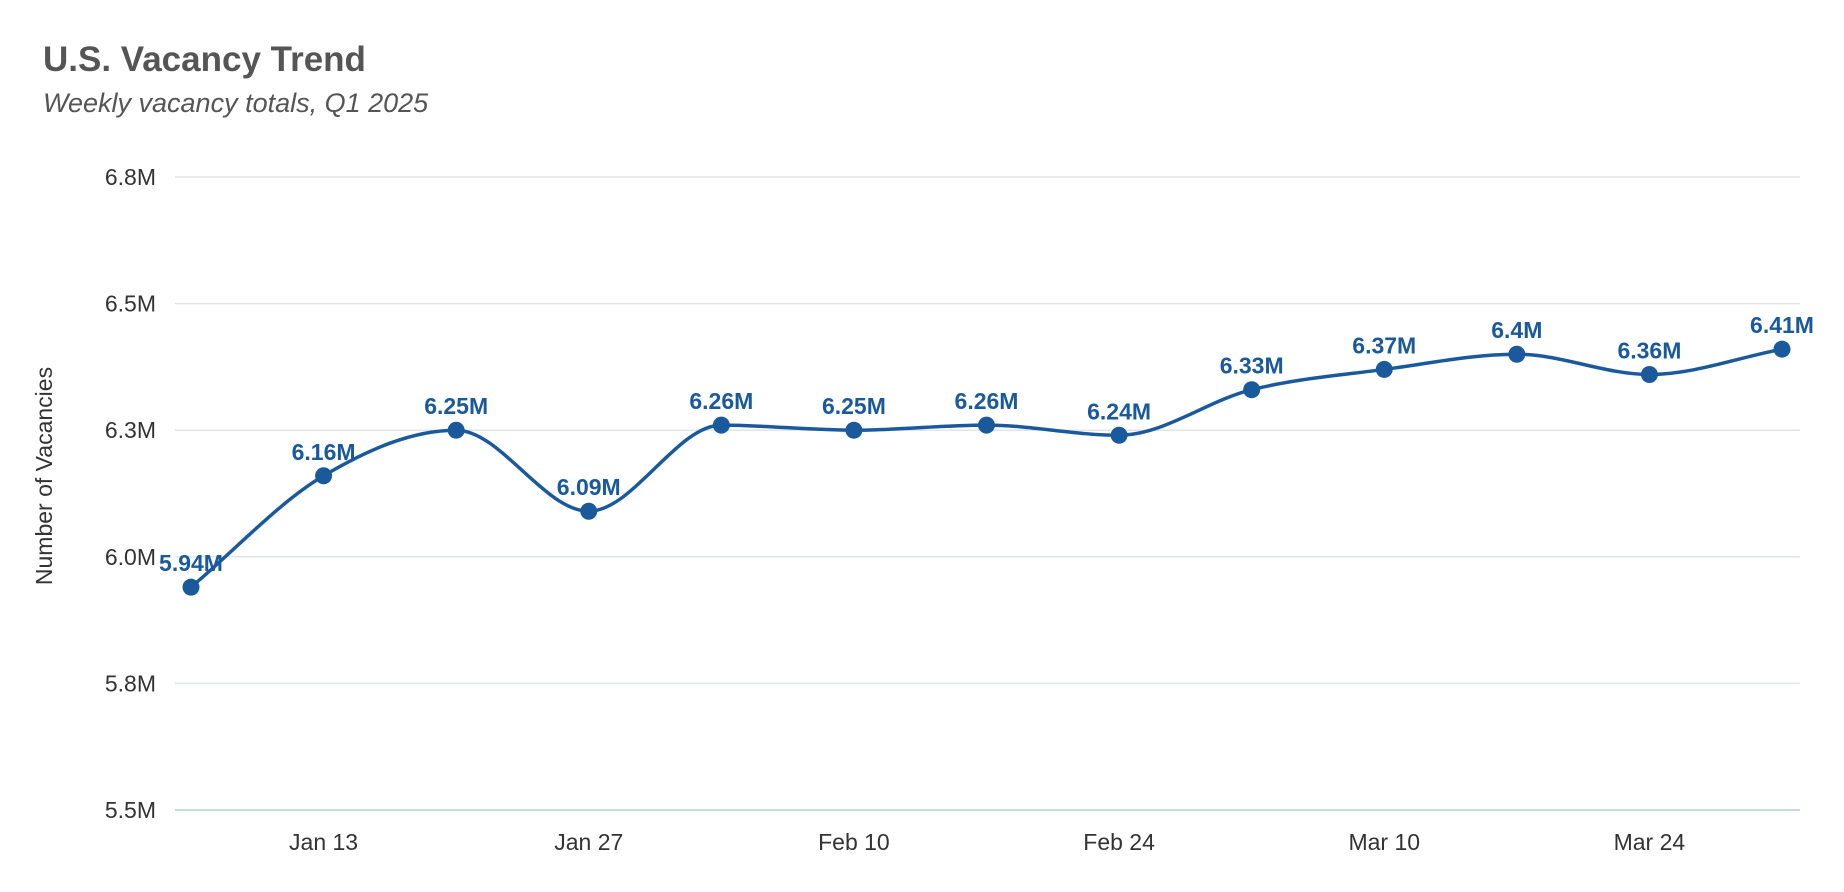  Describe the element at coordinates (1516, 330) in the screenshot. I see `data-label: 6.4M` at that location.